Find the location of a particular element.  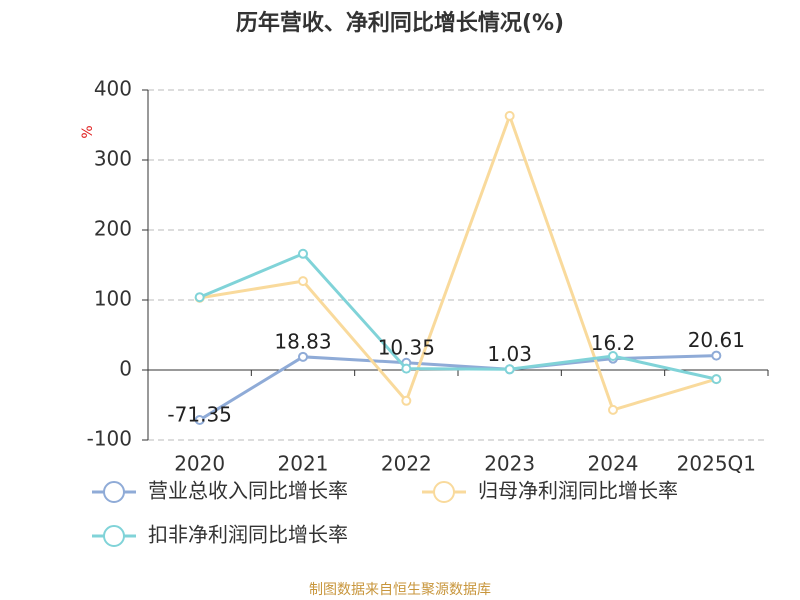

data-label: 10.35 is located at coordinates (406, 347).